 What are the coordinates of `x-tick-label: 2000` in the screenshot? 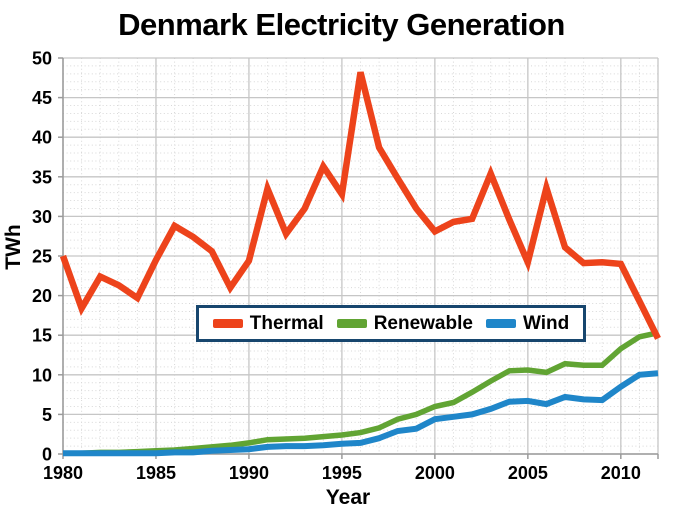 It's located at (435, 473).